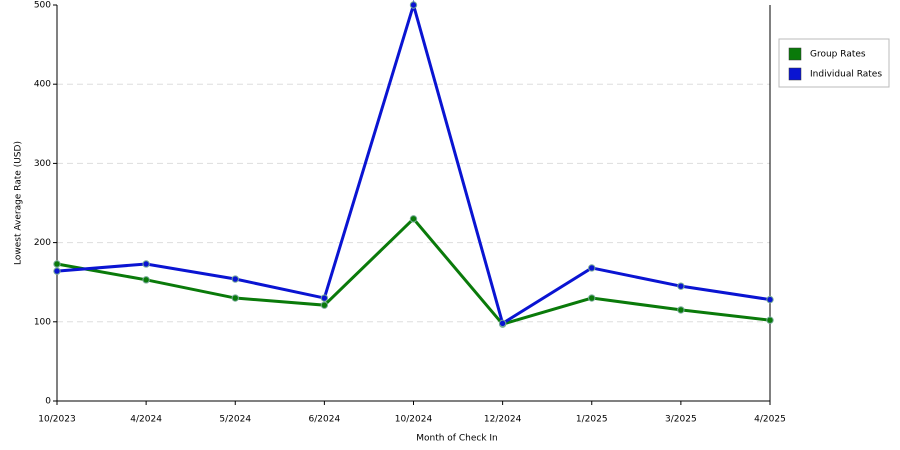  Describe the element at coordinates (235, 420) in the screenshot. I see `x-tick-label: 5/2024` at that location.